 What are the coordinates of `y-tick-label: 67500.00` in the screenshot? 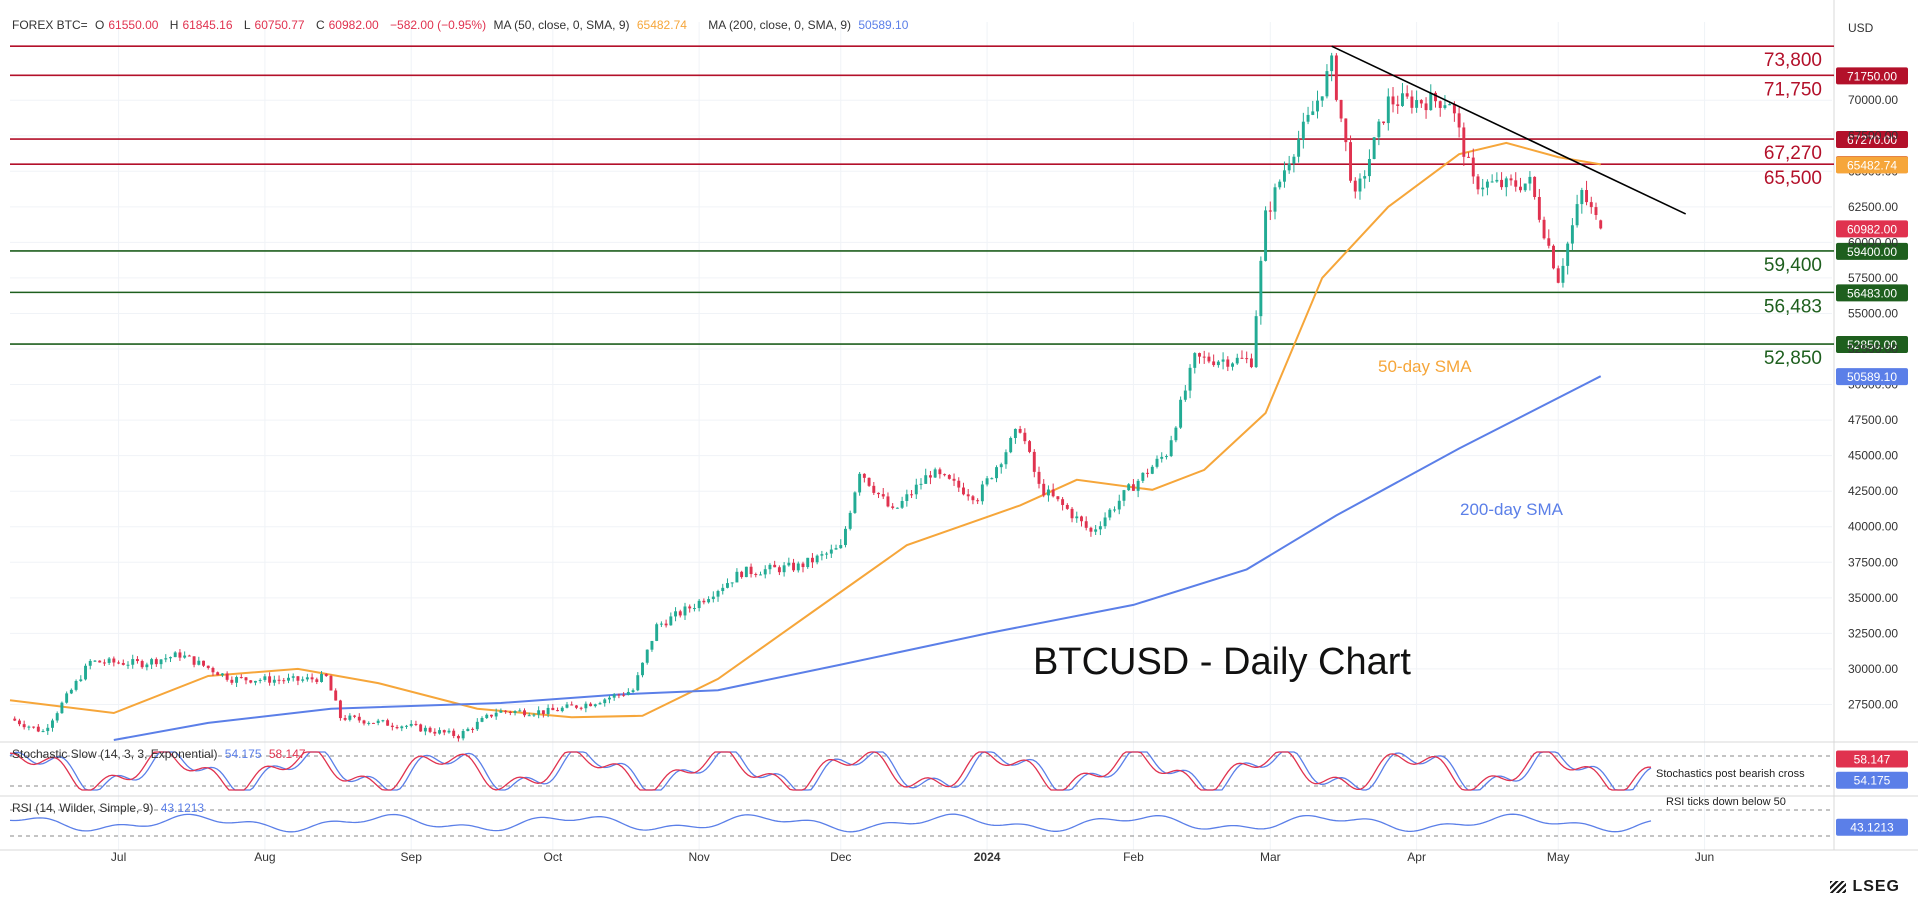 It's located at (1873, 136).